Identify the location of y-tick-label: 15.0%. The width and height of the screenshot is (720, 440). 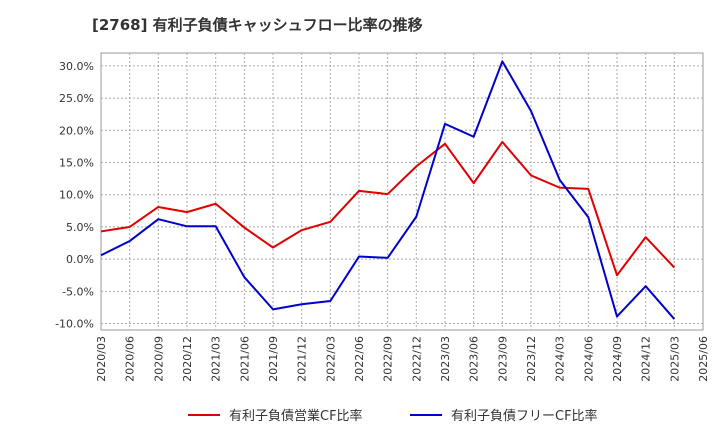
(76, 163).